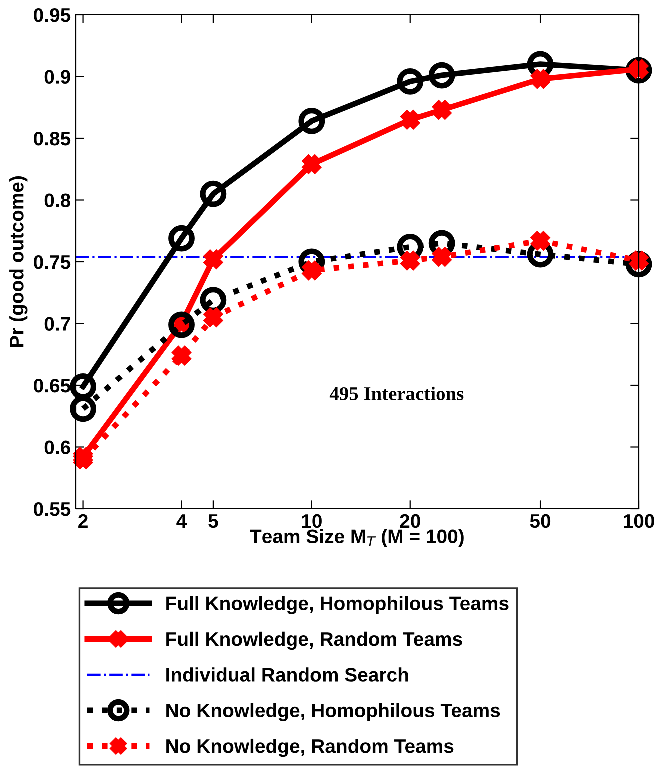  What do you see at coordinates (52, 262) in the screenshot?
I see `y-tick-label: 0.75` at bounding box center [52, 262].